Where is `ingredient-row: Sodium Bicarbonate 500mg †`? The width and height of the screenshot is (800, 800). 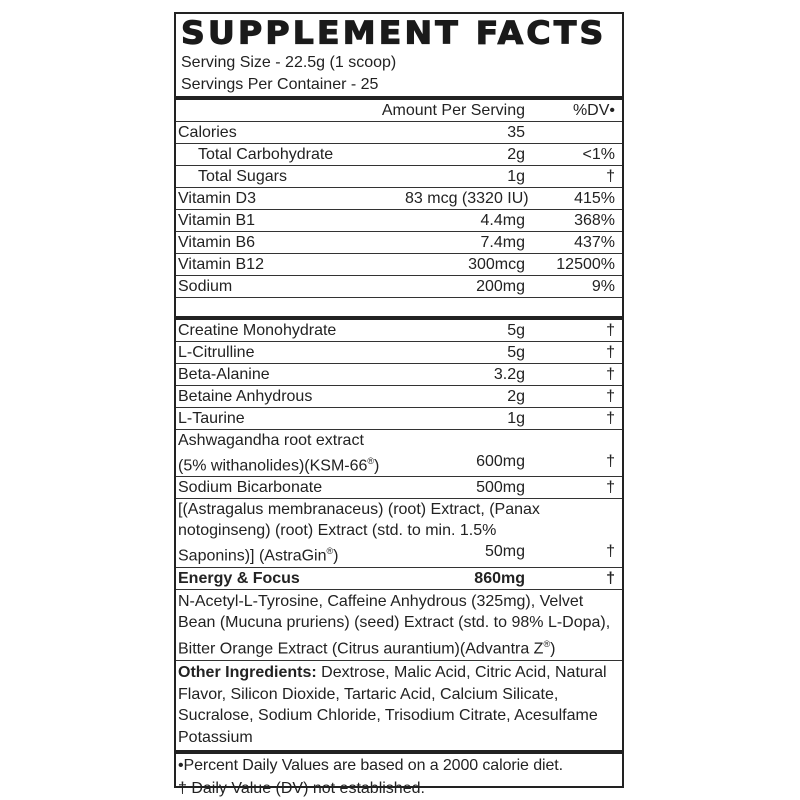
ingredient-row: Sodium Bicarbonate 500mg † is located at coordinates (399, 488).